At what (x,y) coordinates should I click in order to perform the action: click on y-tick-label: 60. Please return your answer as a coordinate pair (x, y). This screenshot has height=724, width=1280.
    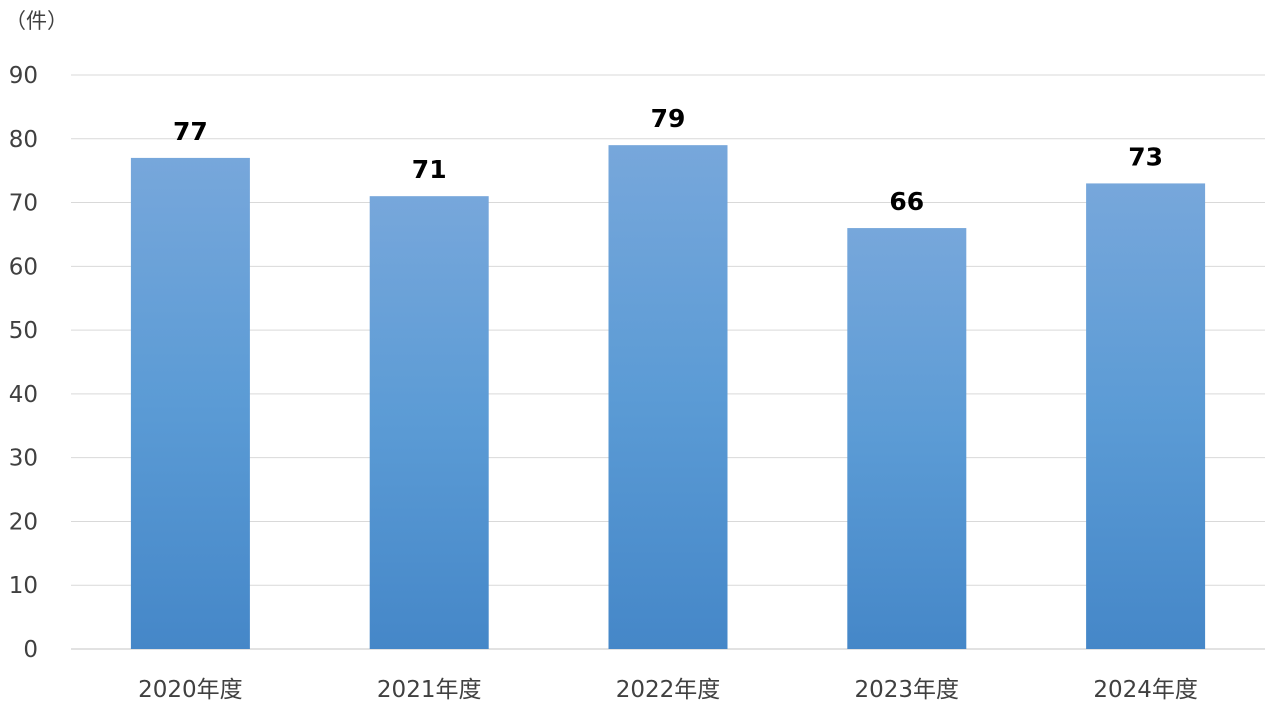
    Looking at the image, I should click on (23, 267).